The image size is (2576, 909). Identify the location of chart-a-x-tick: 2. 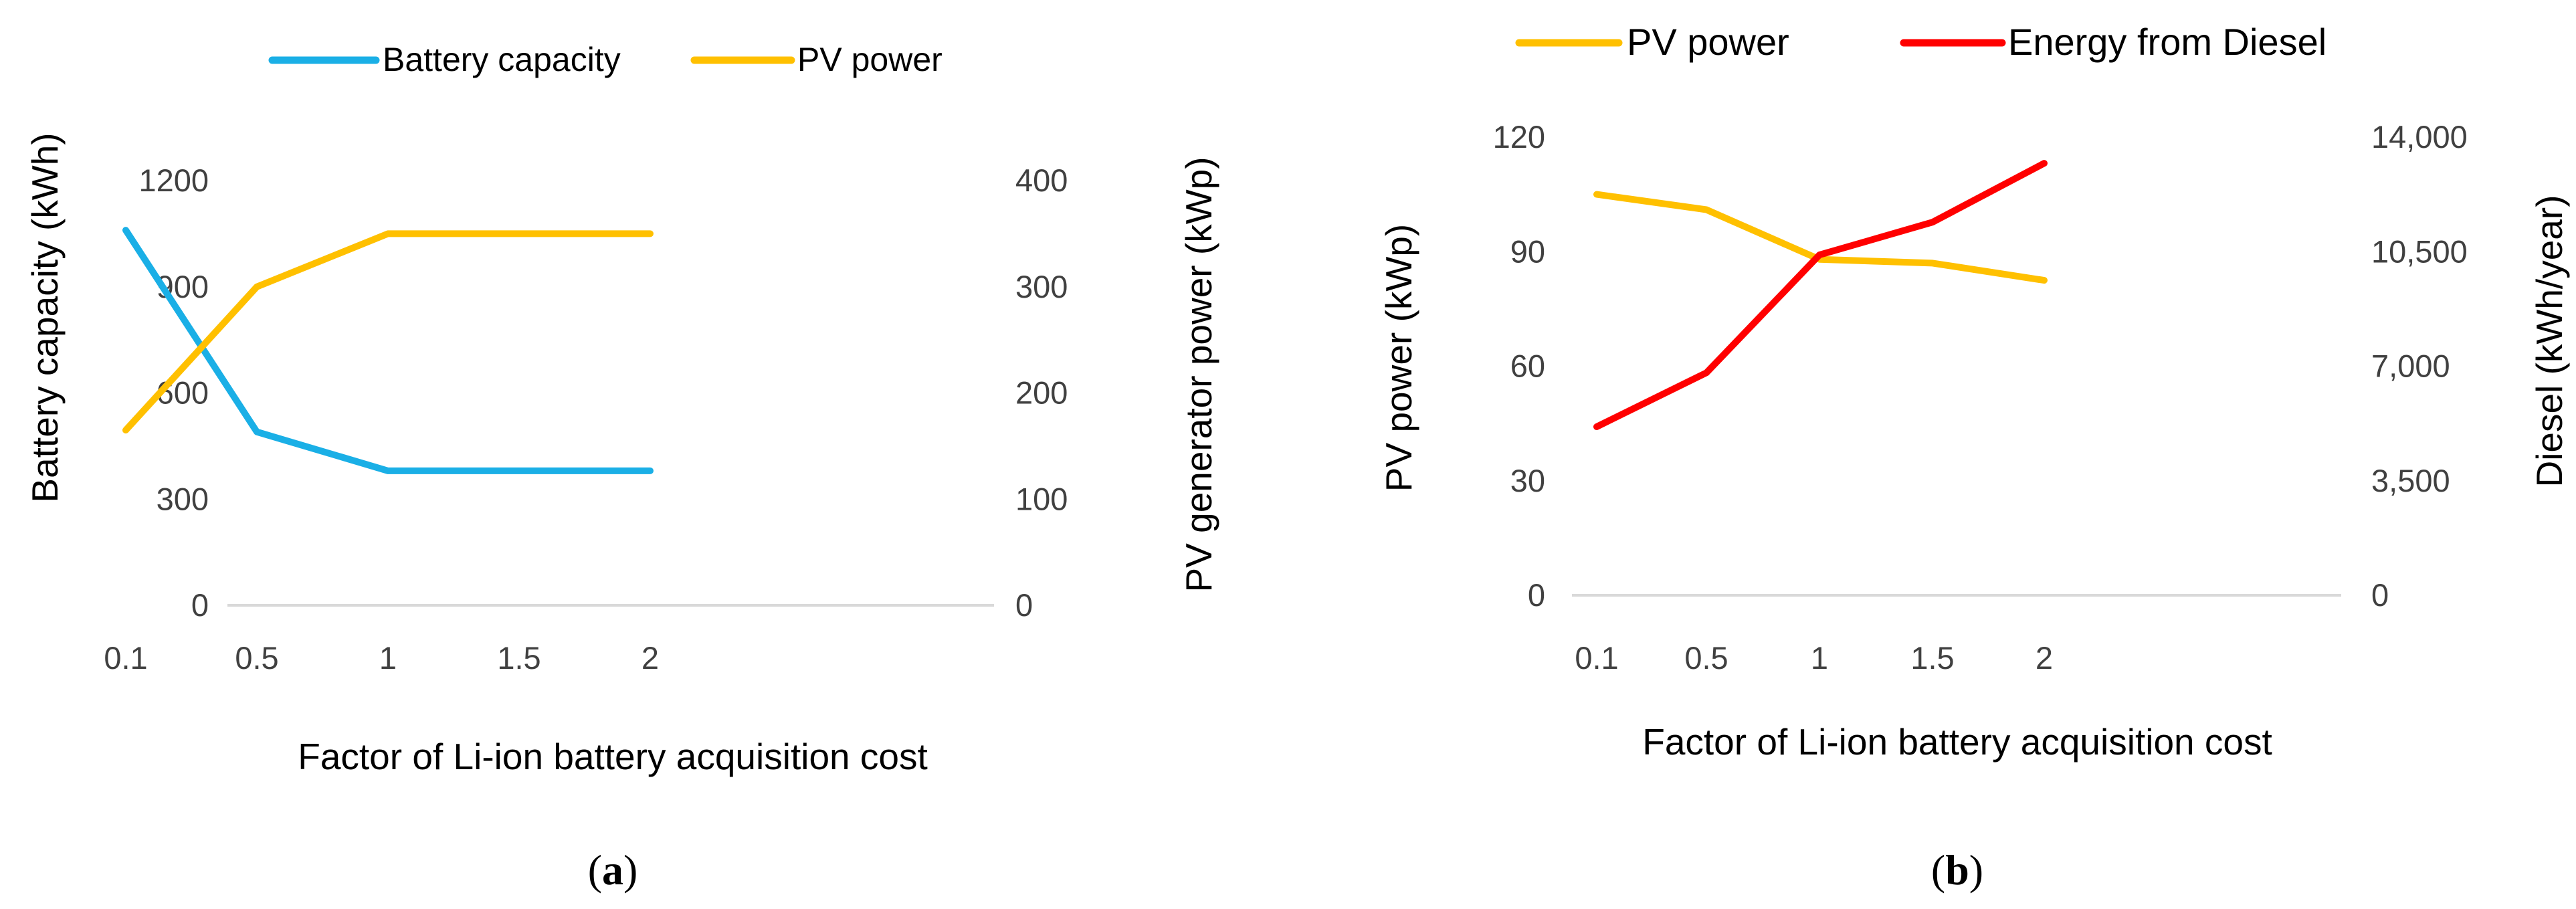
(650, 658).